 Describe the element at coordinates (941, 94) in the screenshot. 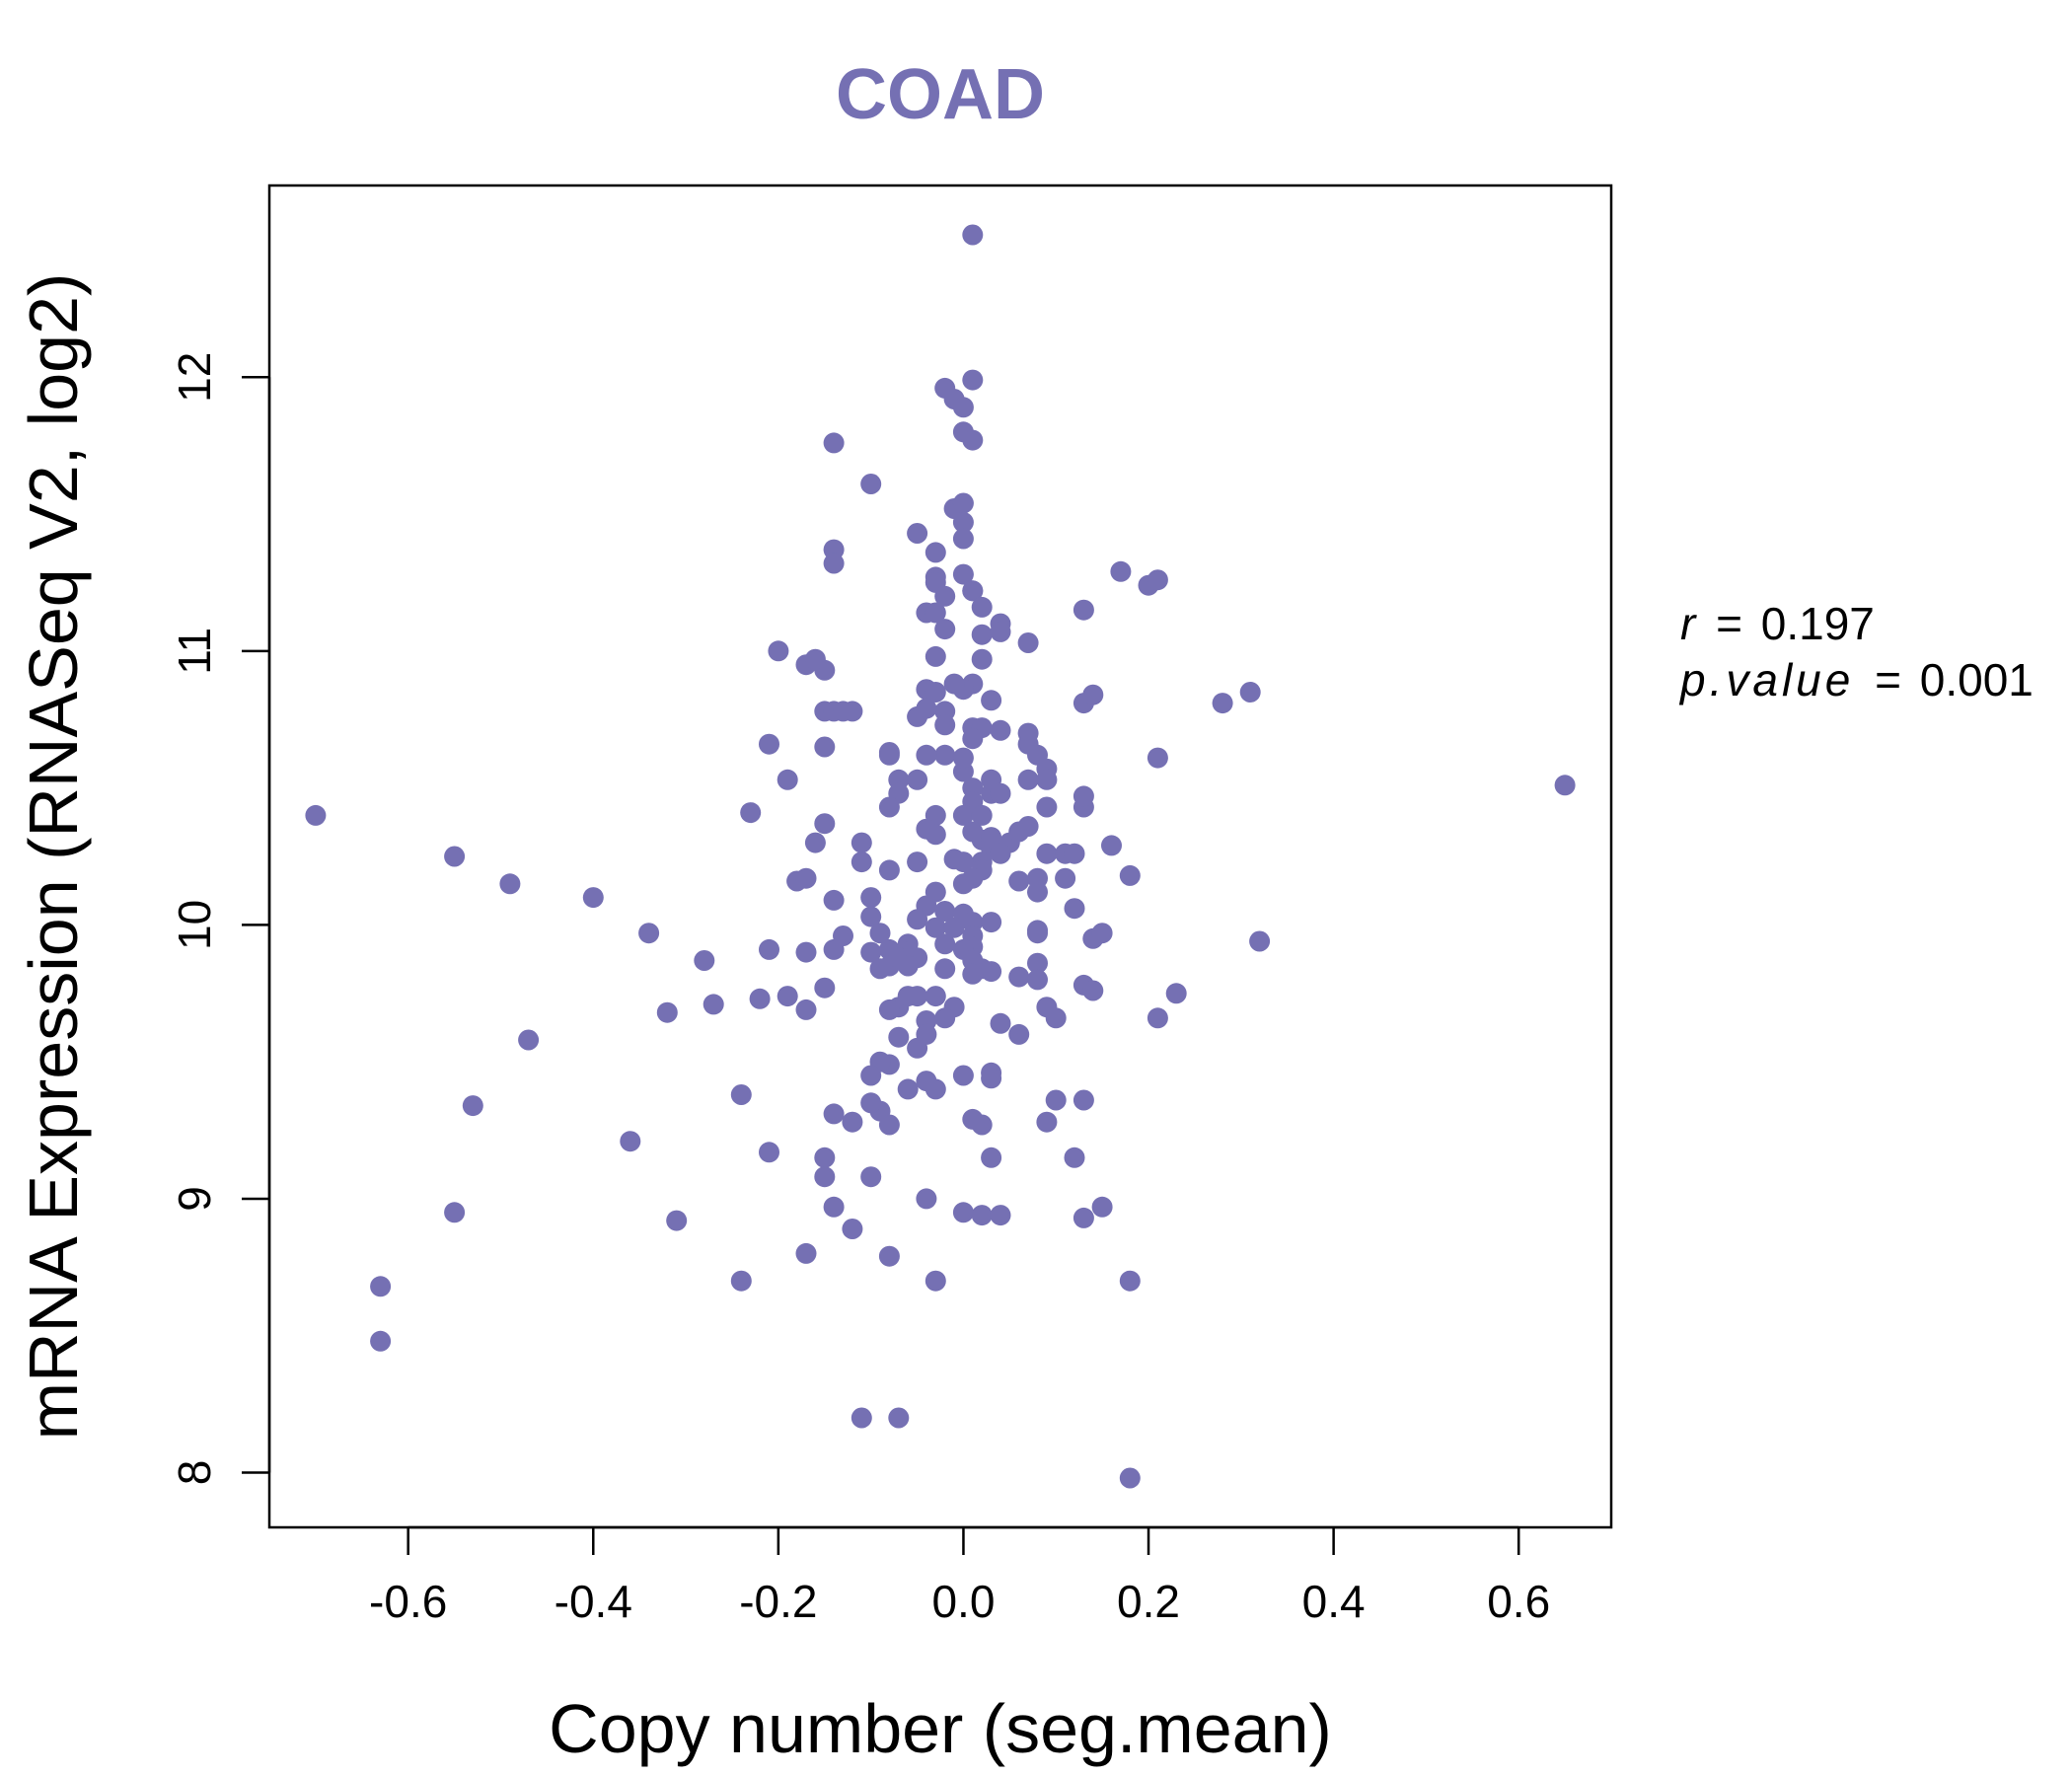

I see `chart-title: COAD` at that location.